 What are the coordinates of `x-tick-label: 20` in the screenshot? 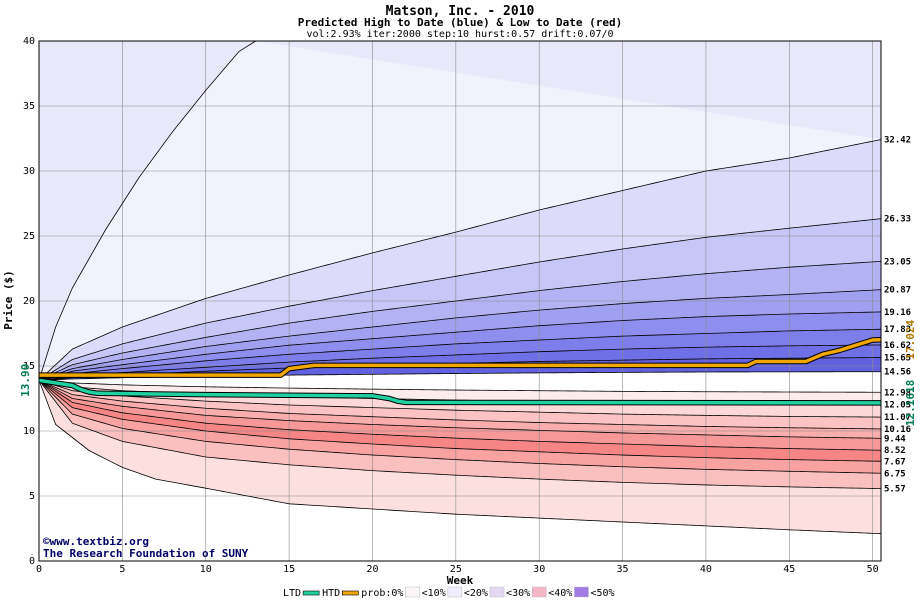 It's located at (372, 569).